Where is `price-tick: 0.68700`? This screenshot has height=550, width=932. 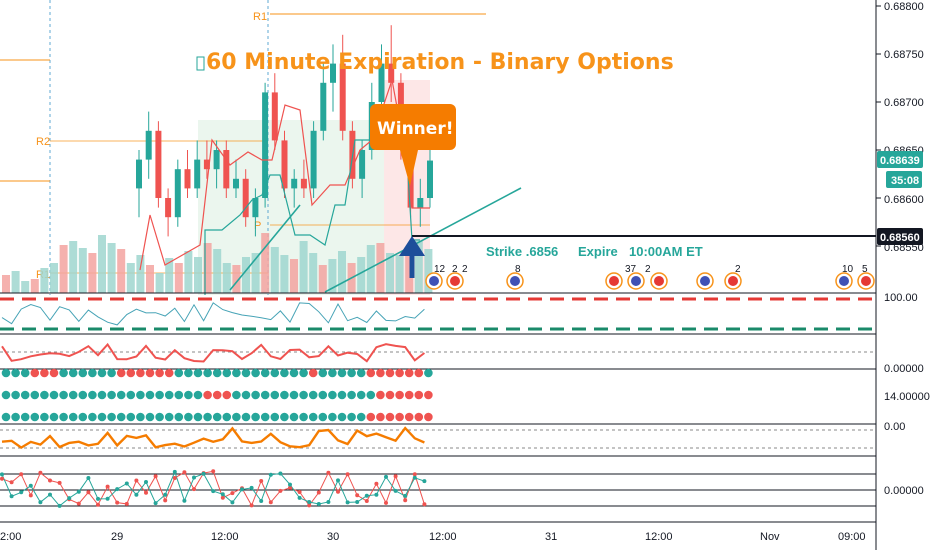
price-tick: 0.68700 is located at coordinates (904, 103).